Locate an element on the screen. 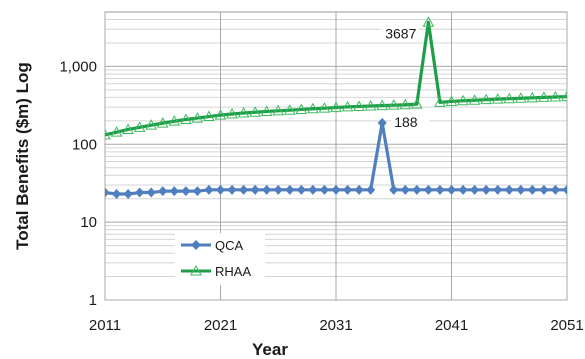 This screenshot has width=585, height=359. annotation-label: 188 is located at coordinates (406, 122).